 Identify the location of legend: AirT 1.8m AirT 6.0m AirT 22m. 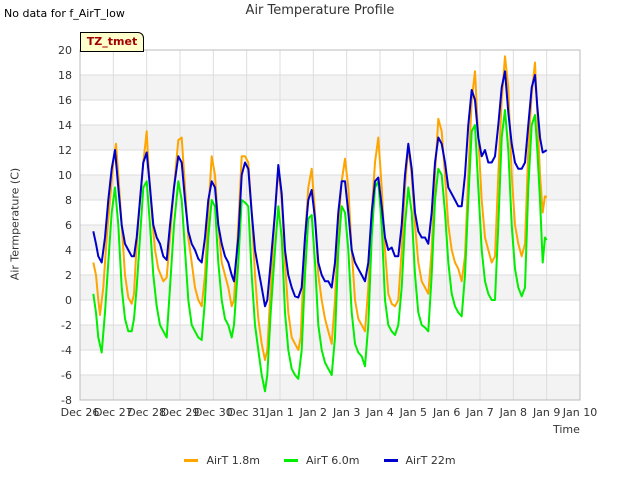
(320, 460).